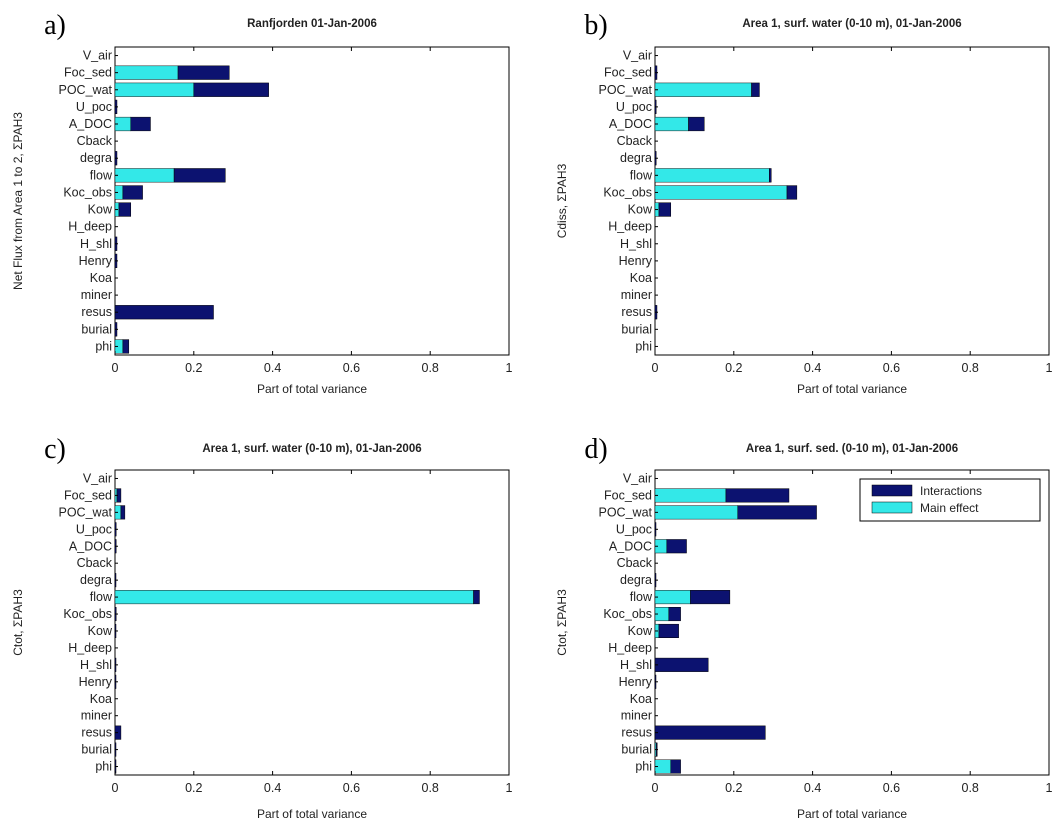  What do you see at coordinates (595, 25) in the screenshot?
I see `panel-letter: b)` at bounding box center [595, 25].